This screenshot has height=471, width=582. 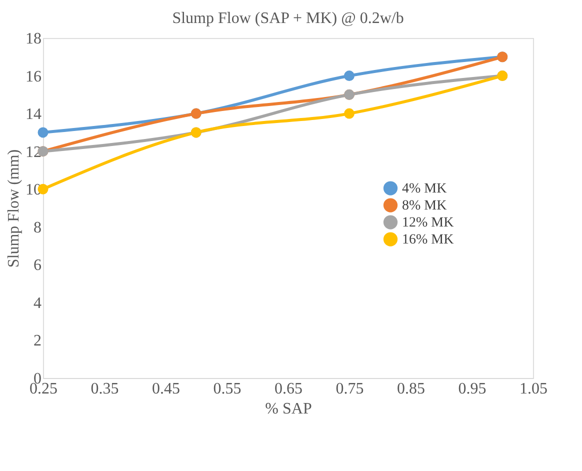 What do you see at coordinates (34, 39) in the screenshot?
I see `y-tick-label: 18` at bounding box center [34, 39].